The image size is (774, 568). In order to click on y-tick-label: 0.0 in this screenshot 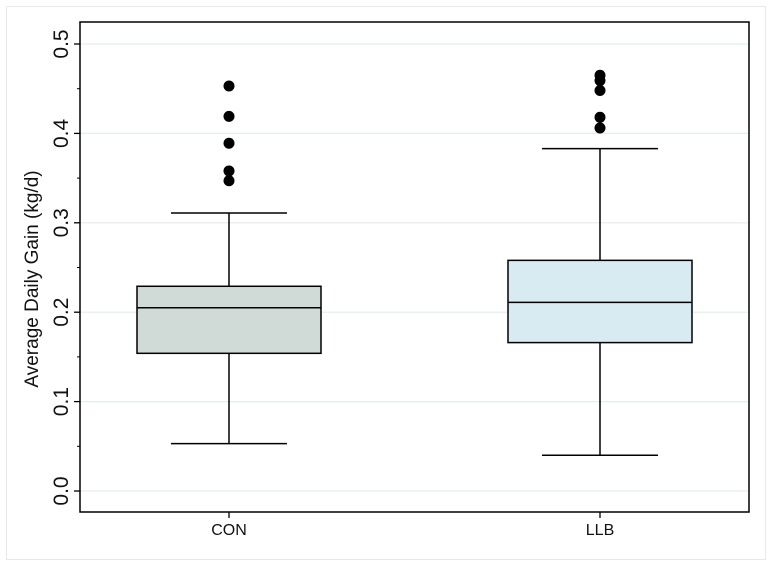, I will do `click(61, 490)`.